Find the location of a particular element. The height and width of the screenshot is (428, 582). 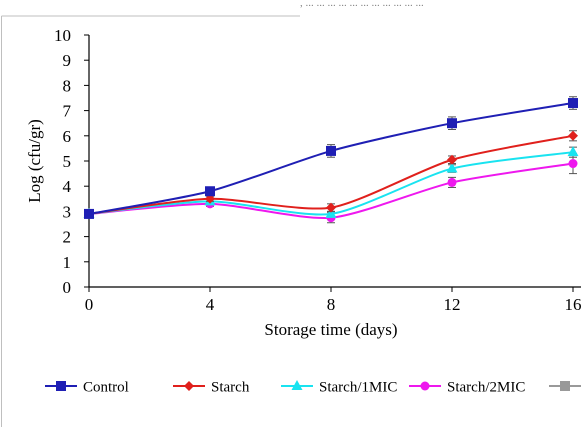

legend-label-control: Control is located at coordinates (106, 388).